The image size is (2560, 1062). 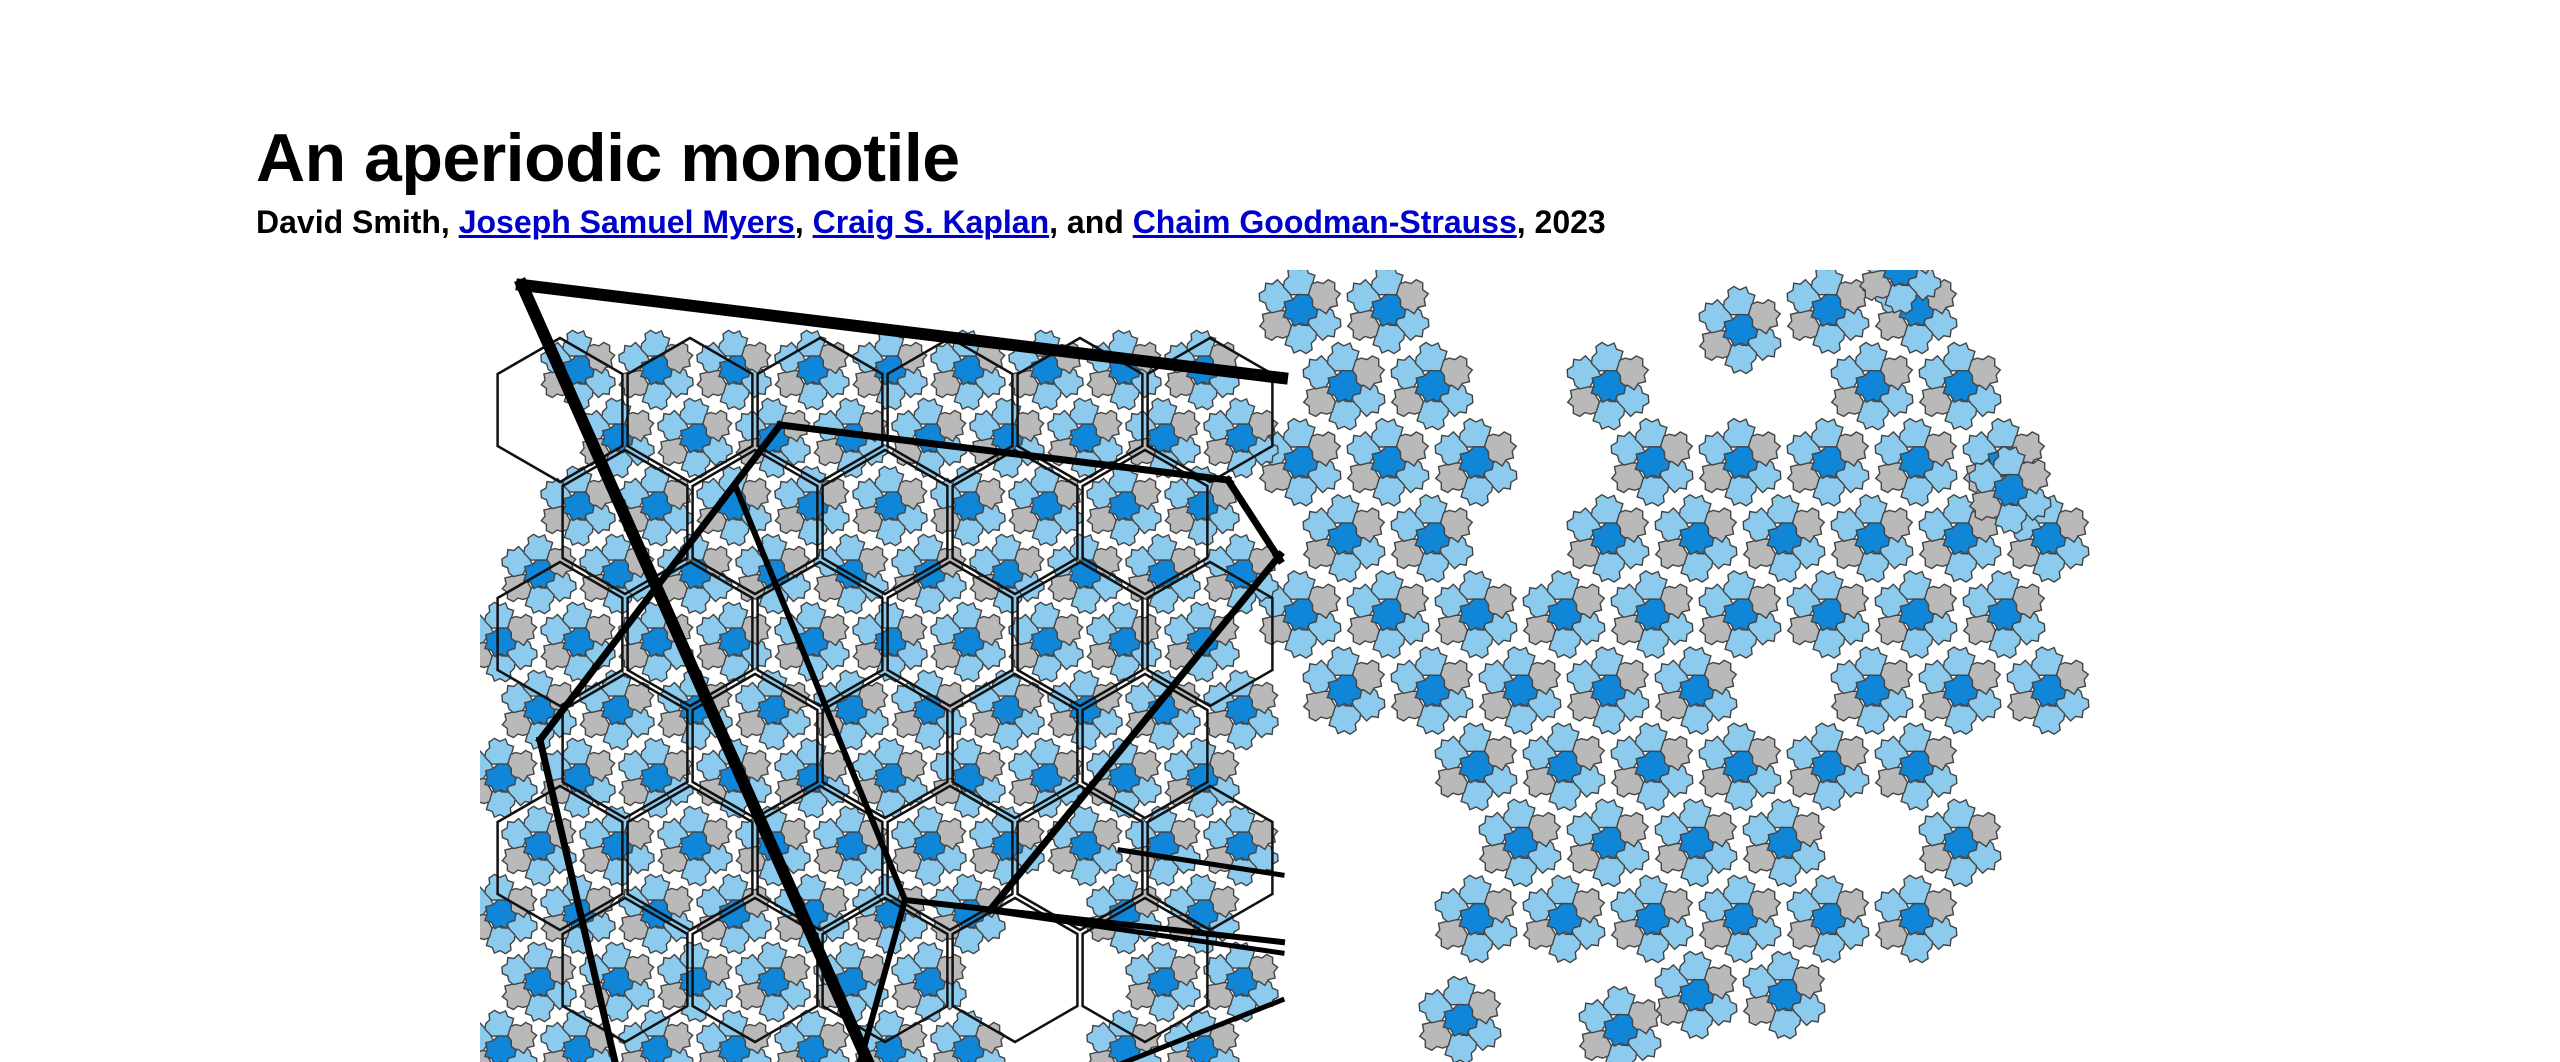 What do you see at coordinates (1324, 222) in the screenshot?
I see `author-link-chaim-goodman-strauss: Chaim Goodman-Strauss` at bounding box center [1324, 222].